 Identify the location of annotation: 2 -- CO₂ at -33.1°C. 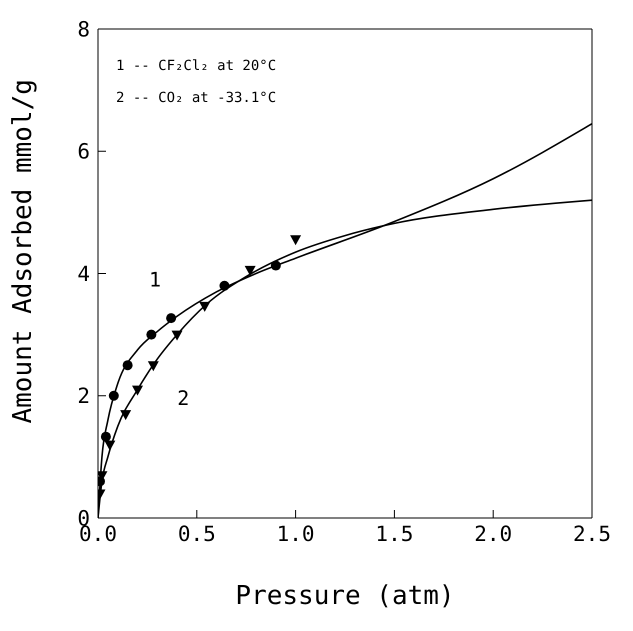
(196, 98).